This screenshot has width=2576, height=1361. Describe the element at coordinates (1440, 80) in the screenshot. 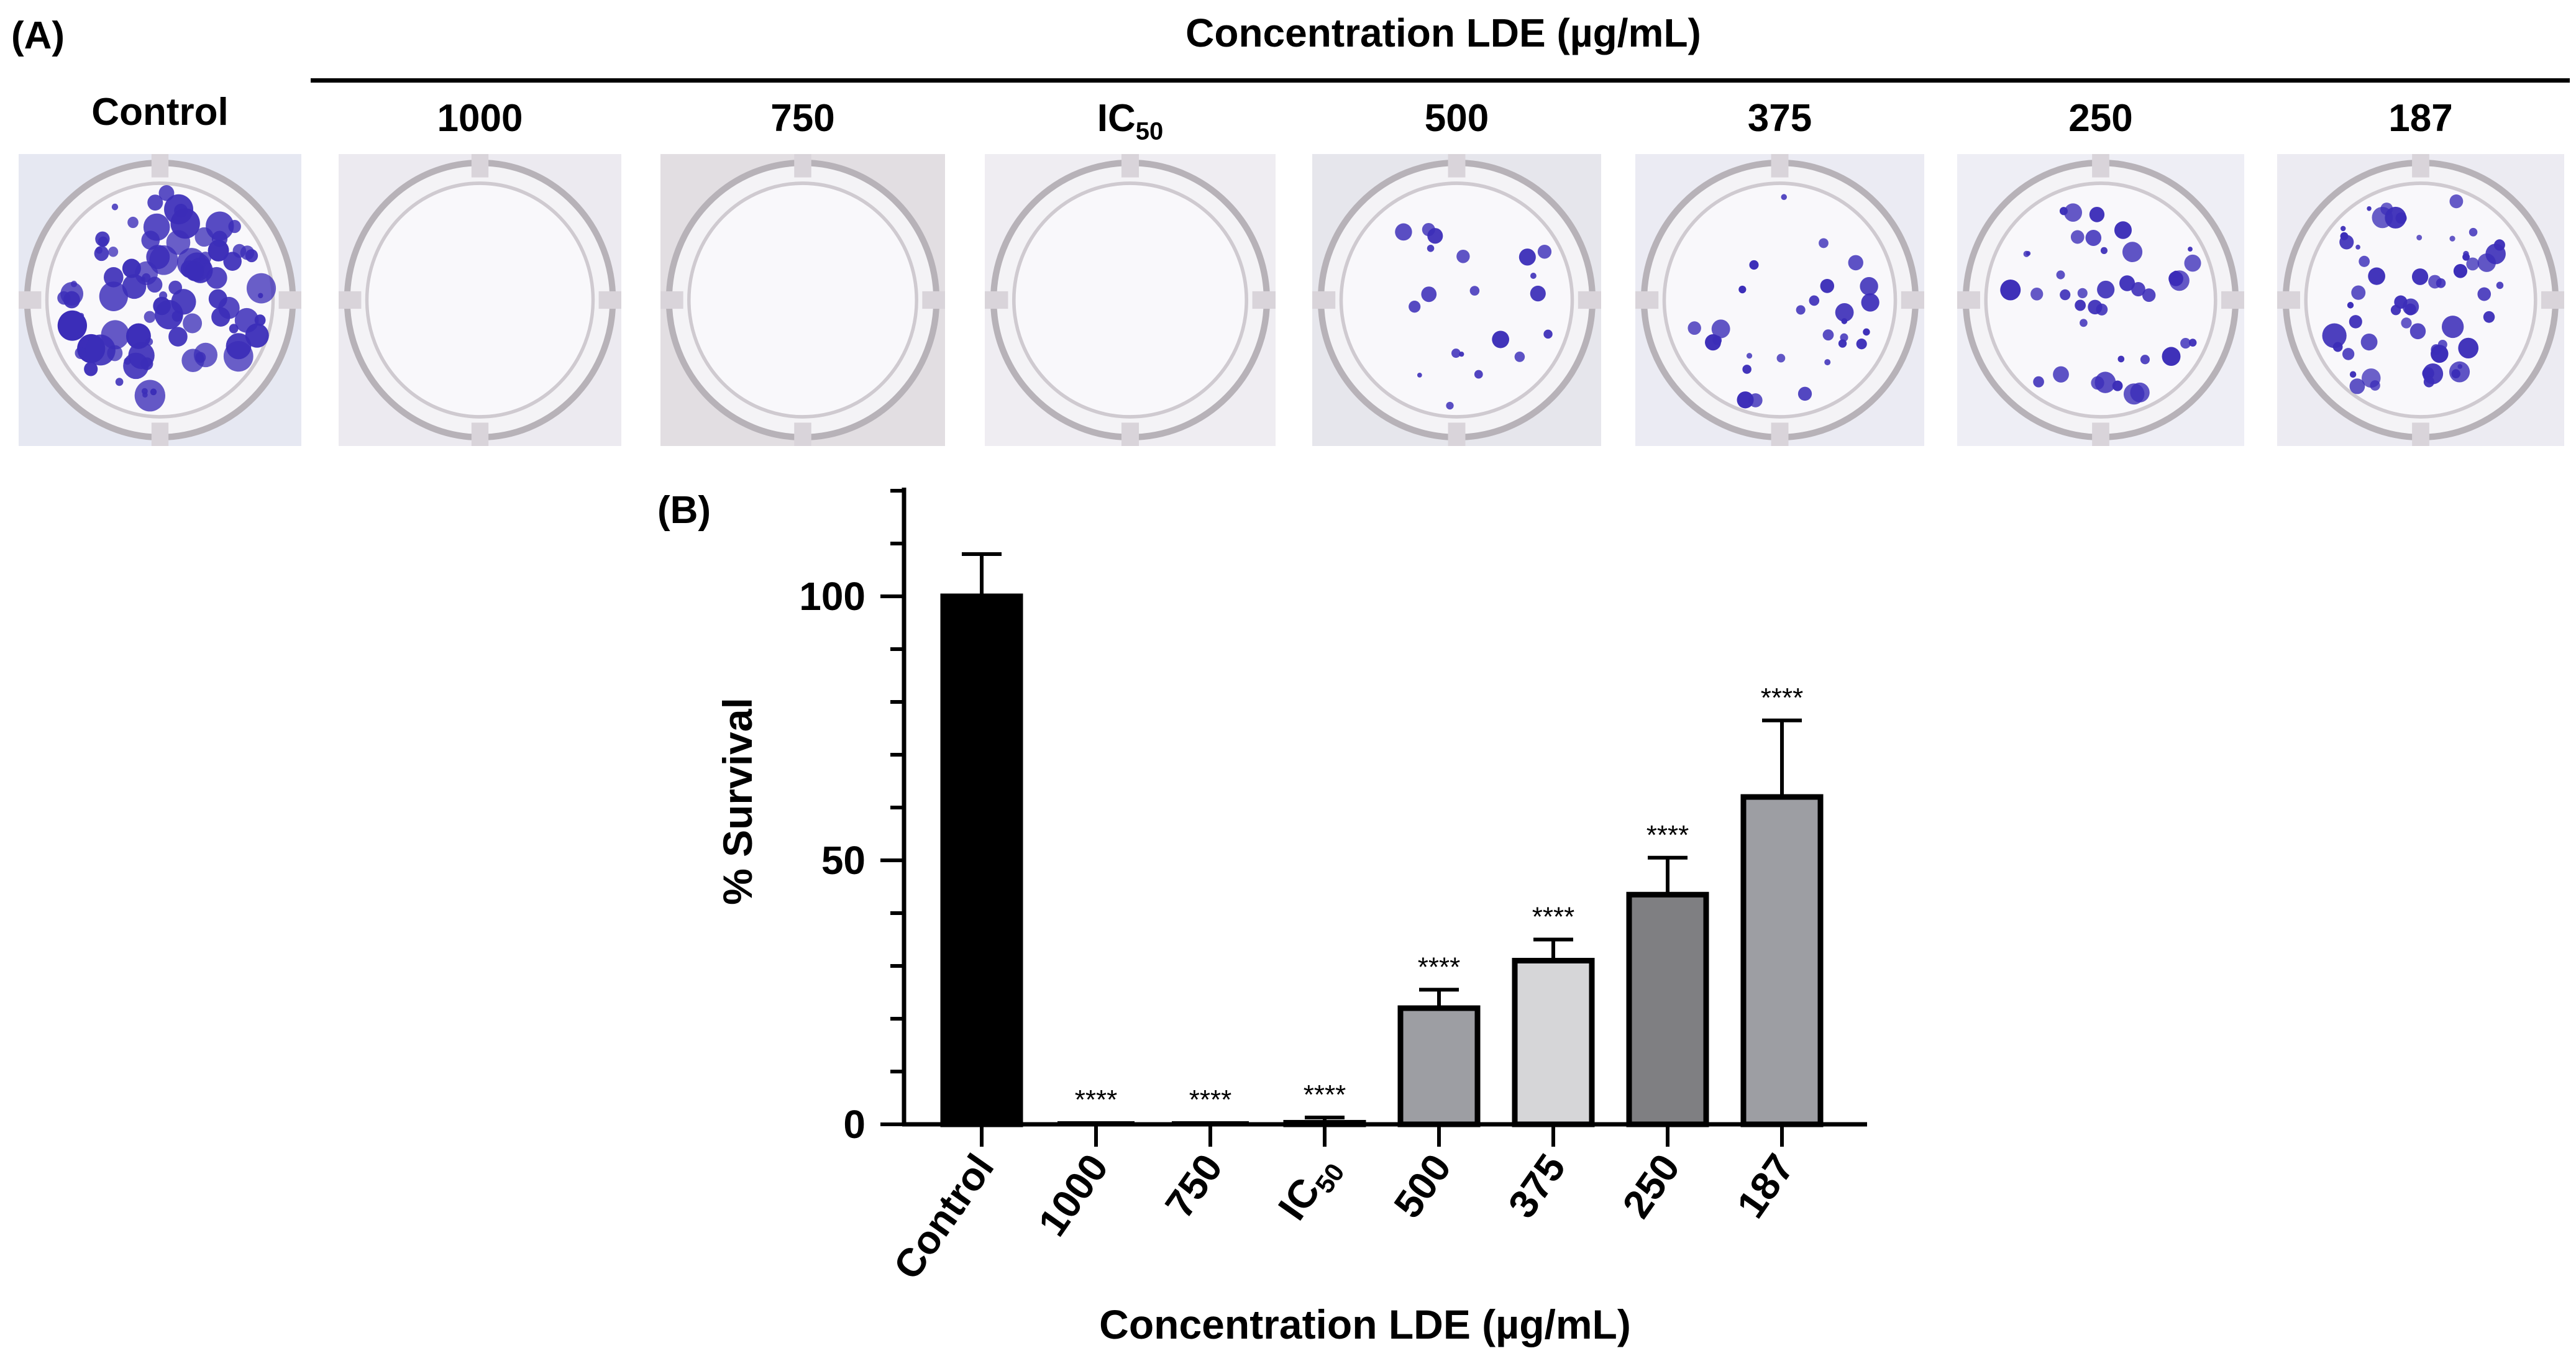

I see `title-divider` at that location.